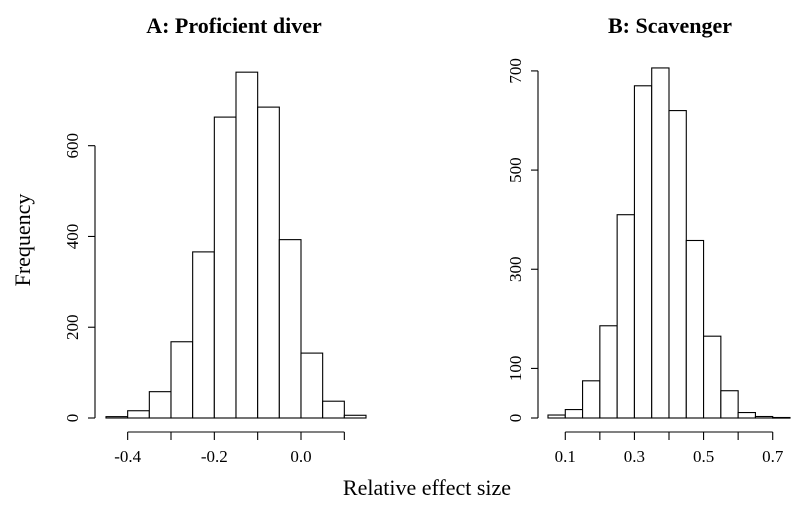  I want to click on panel-a-title: A: Proficient diver, so click(234, 25).